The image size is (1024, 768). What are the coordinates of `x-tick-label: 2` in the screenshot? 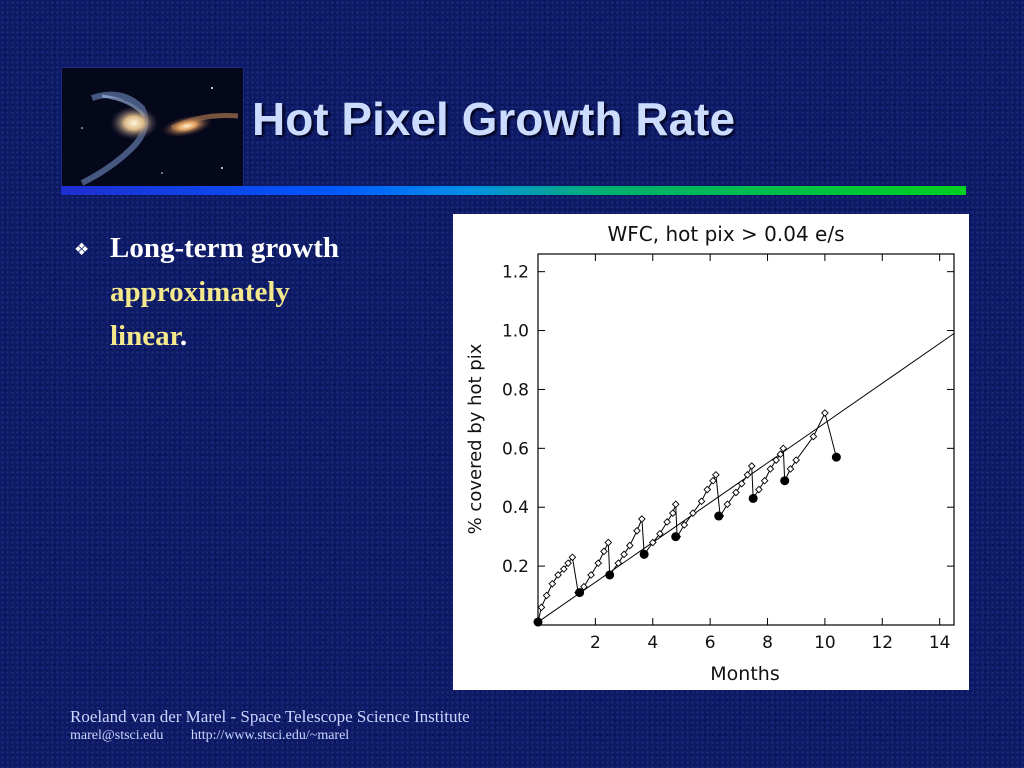 It's located at (595, 643).